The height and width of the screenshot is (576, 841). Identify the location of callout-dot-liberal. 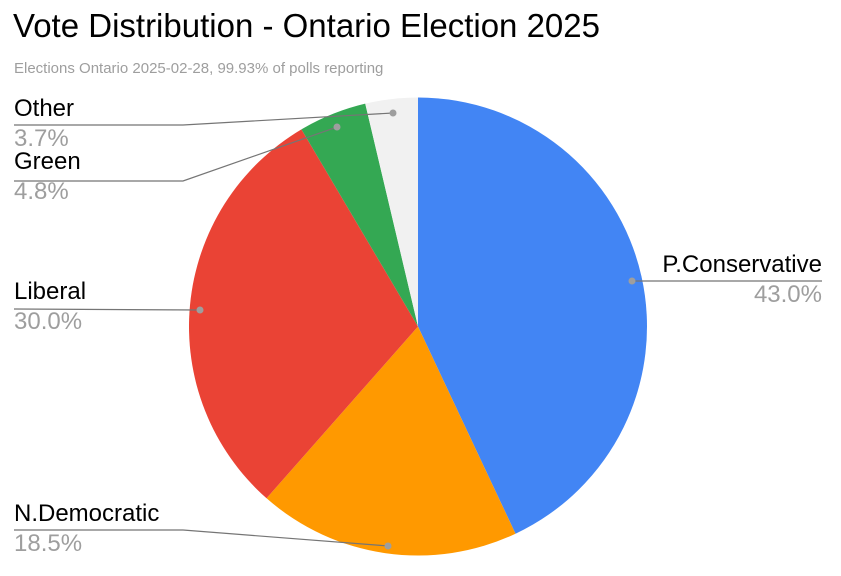
(200, 310).